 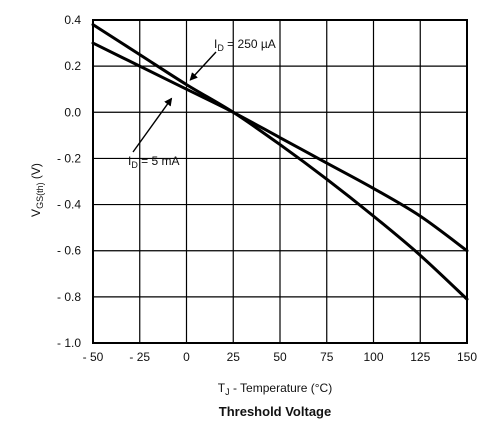 I want to click on y-tick-label: 0.4, so click(x=72, y=20).